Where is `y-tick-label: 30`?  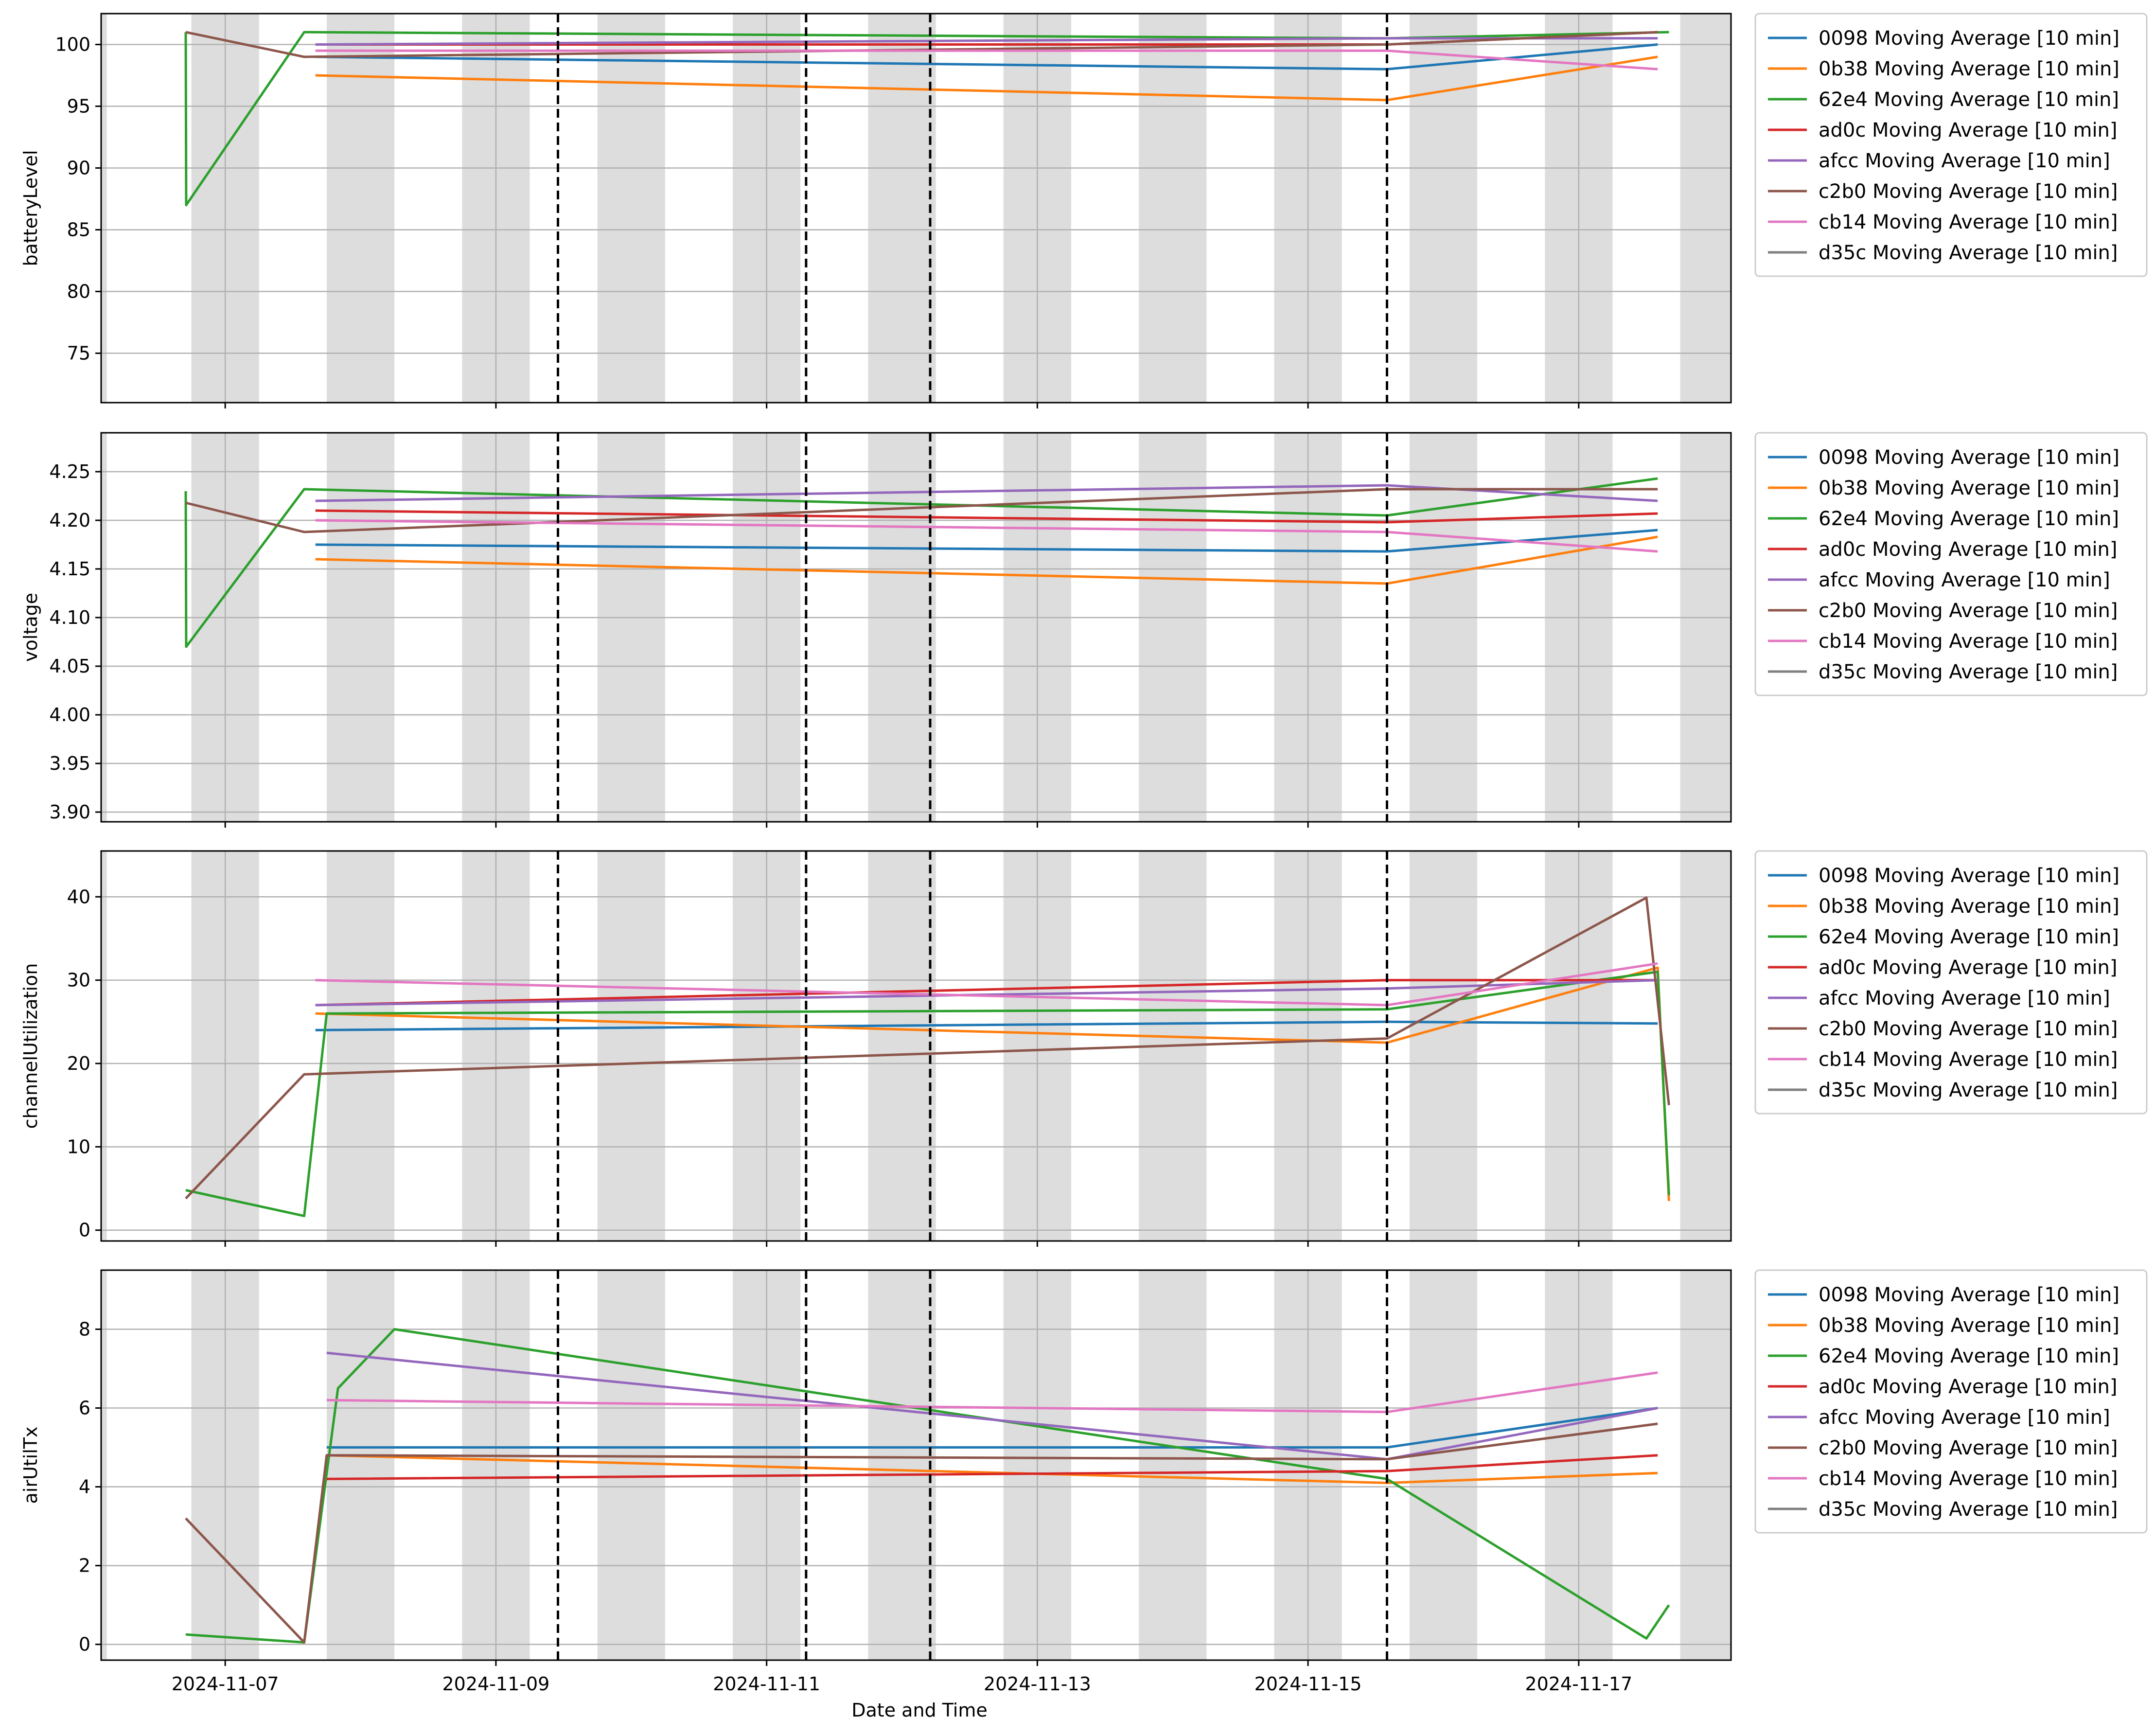 y-tick-label: 30 is located at coordinates (78, 981).